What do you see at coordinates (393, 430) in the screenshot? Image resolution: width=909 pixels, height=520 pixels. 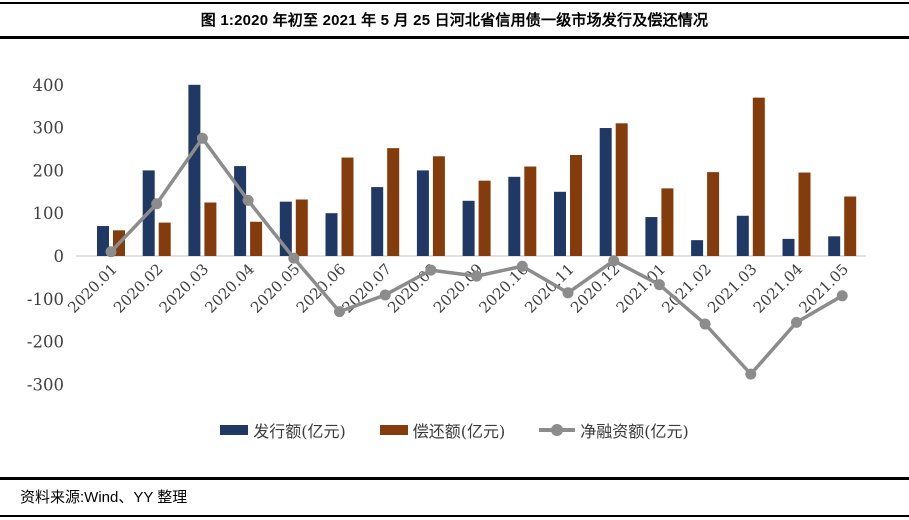 I see `repayment-swatch` at bounding box center [393, 430].